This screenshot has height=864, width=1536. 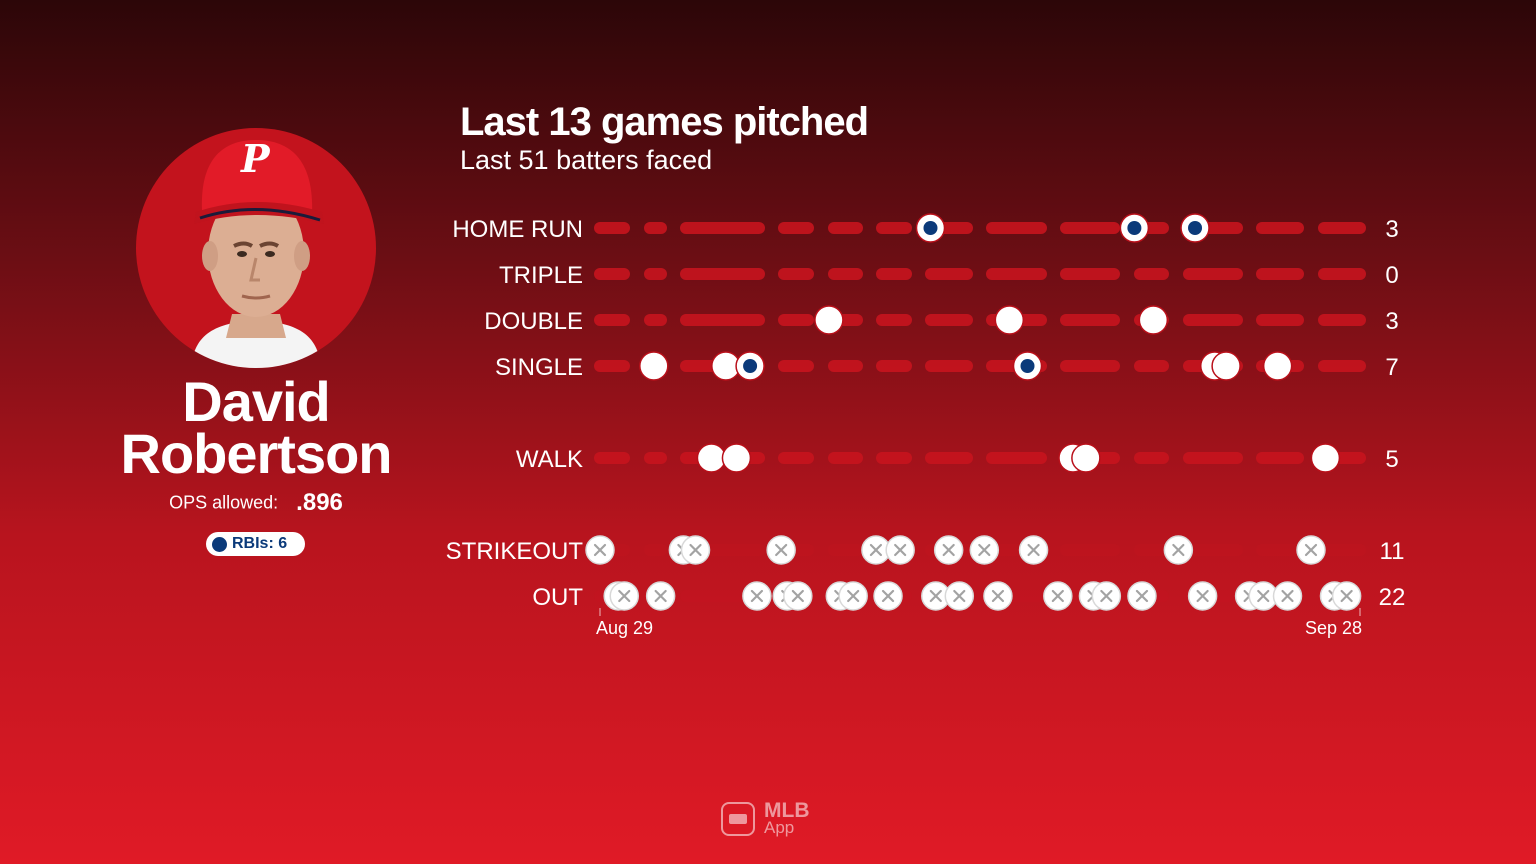 What do you see at coordinates (260, 543) in the screenshot?
I see `rbi-label: RBIs: 6` at bounding box center [260, 543].